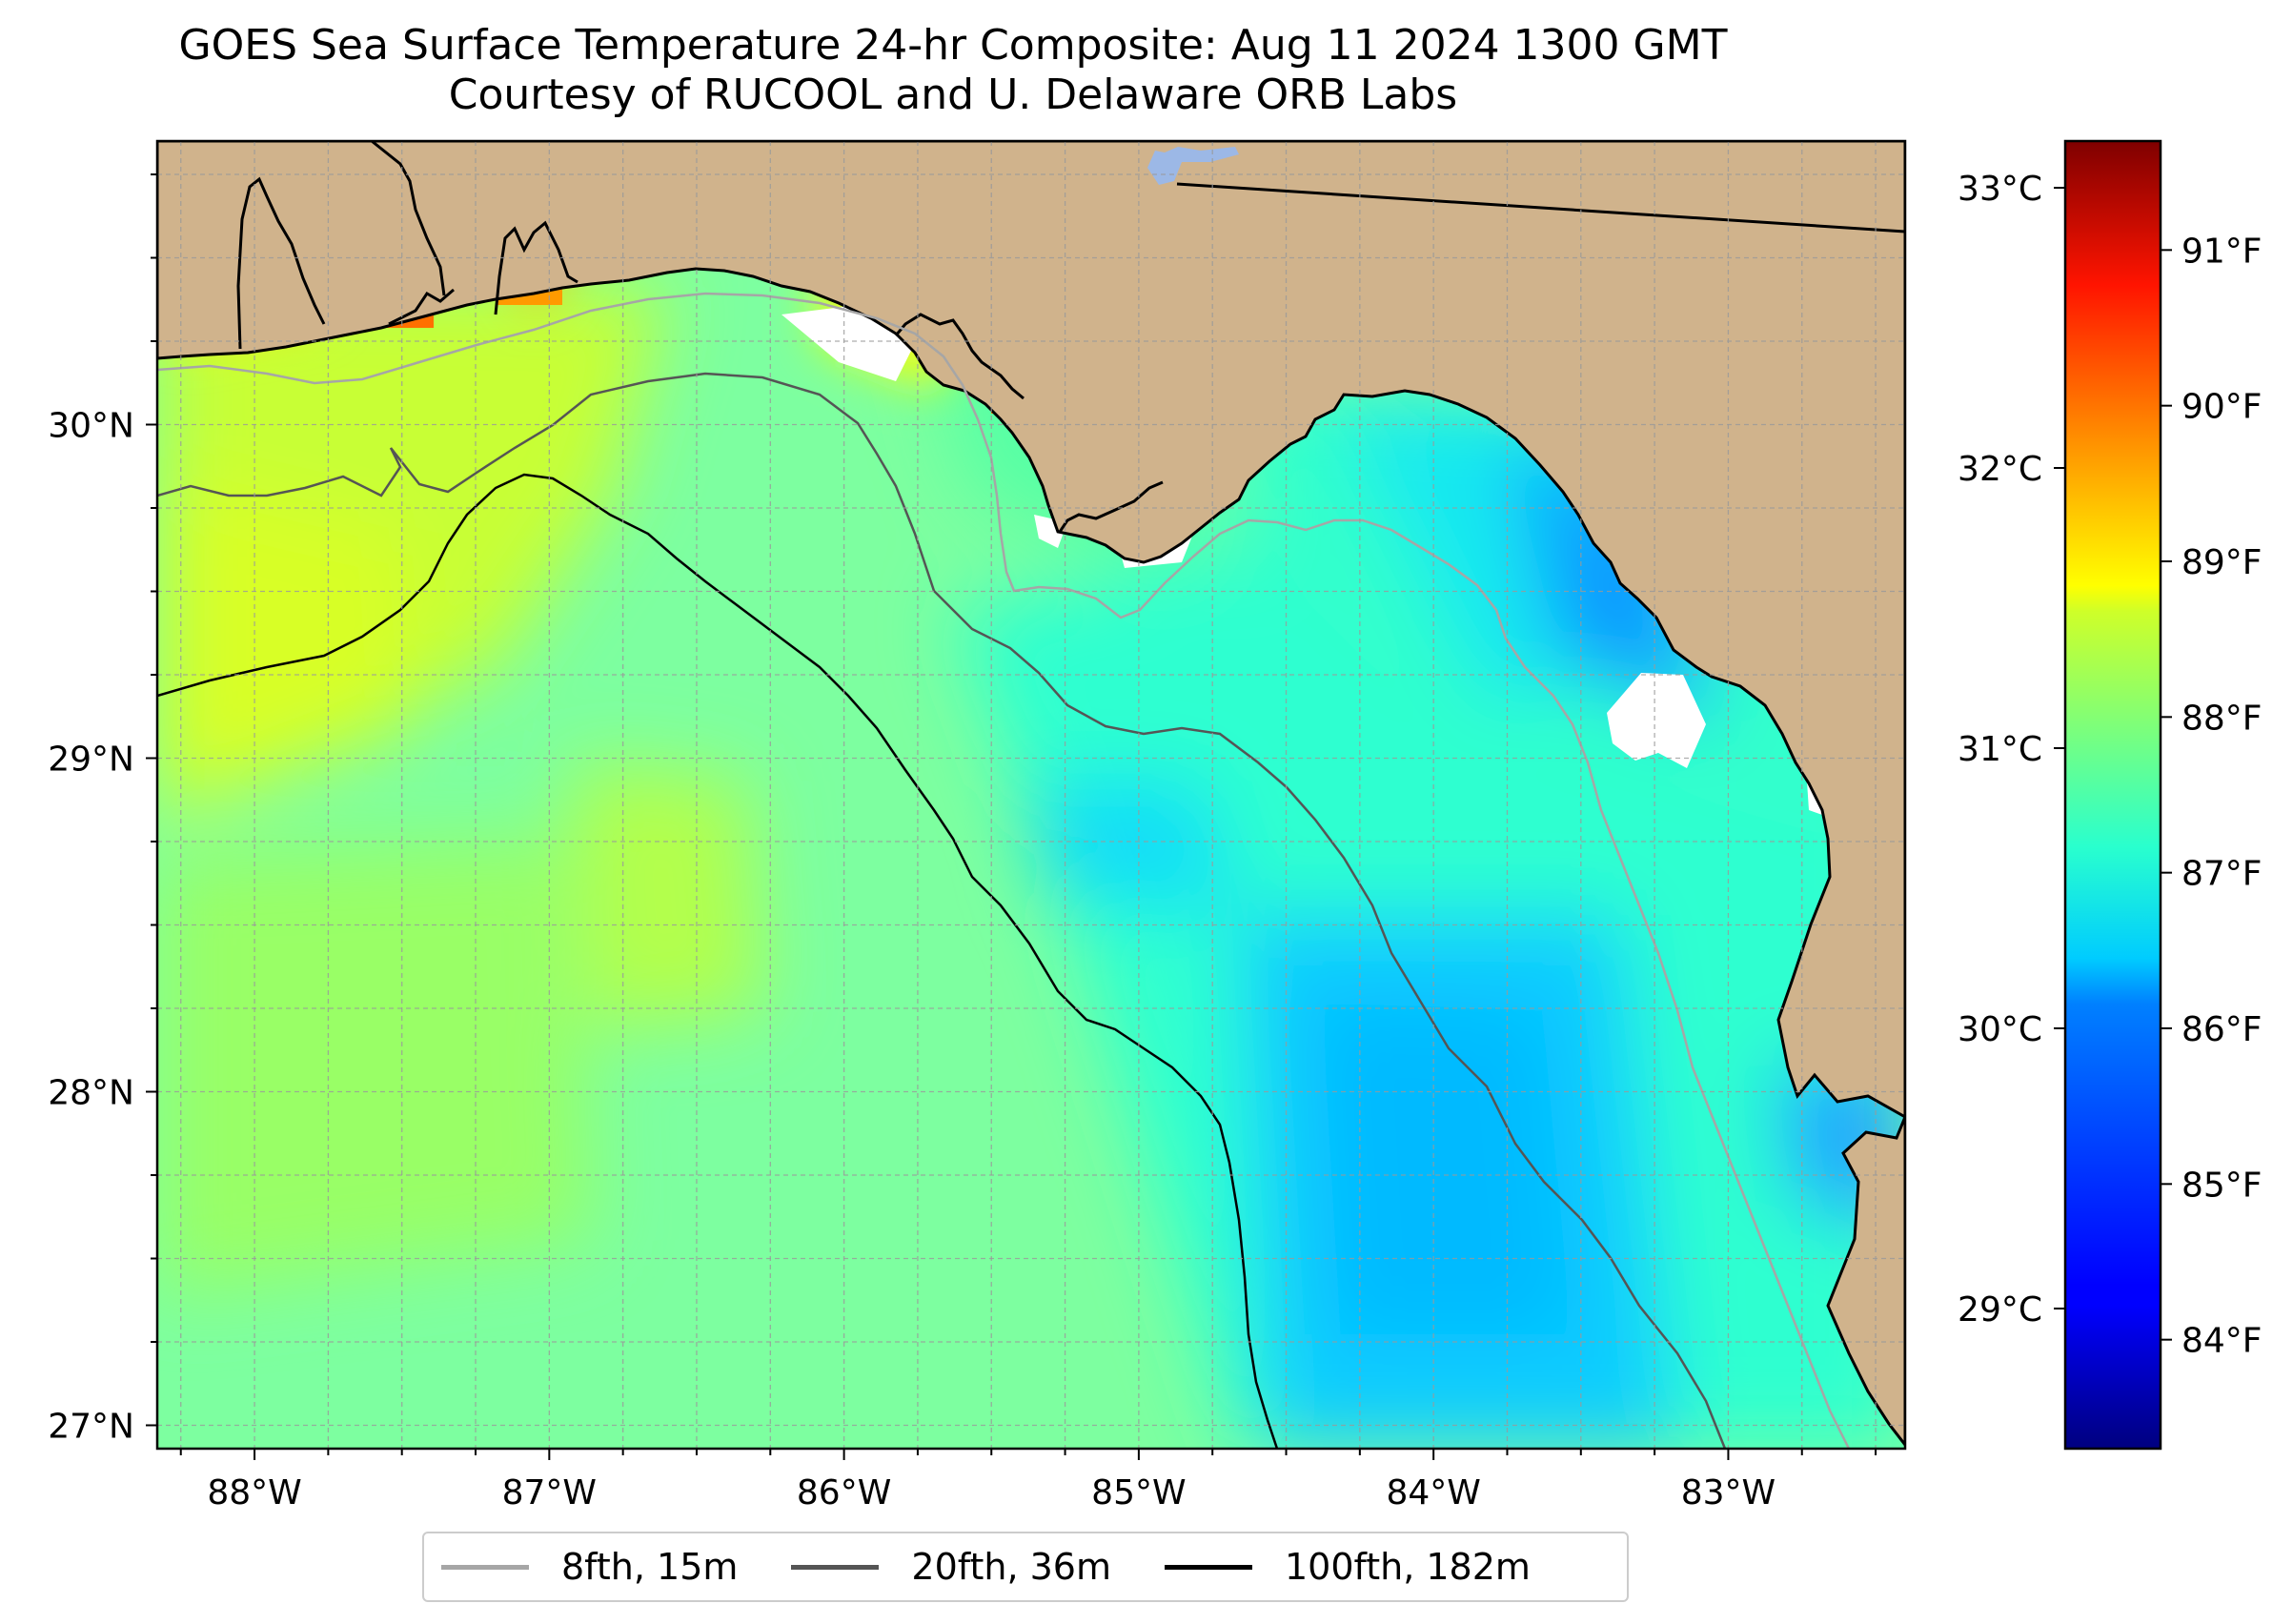 The height and width of the screenshot is (1624, 2293). What do you see at coordinates (2222, 874) in the screenshot?
I see `fahrenheit-tick-label: 87°F` at bounding box center [2222, 874].